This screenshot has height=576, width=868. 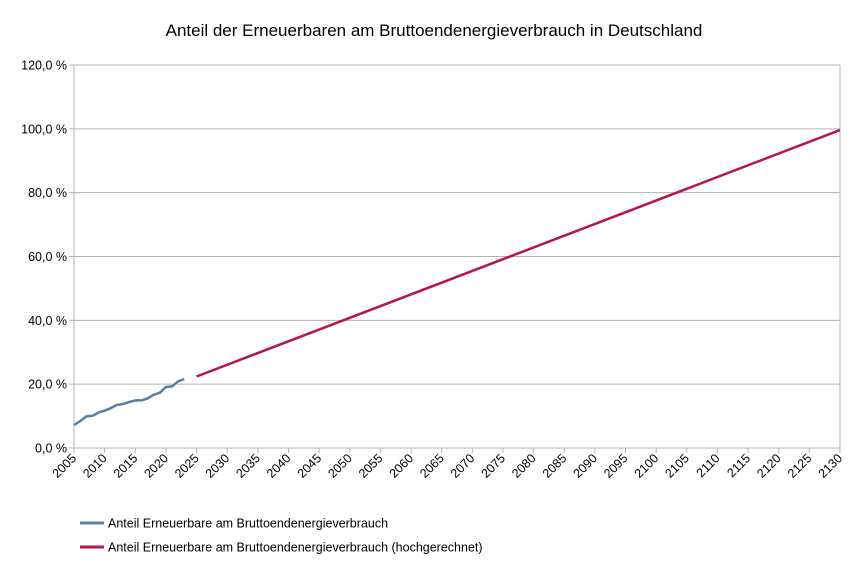 I want to click on x-tick-label: 2110, so click(x=708, y=465).